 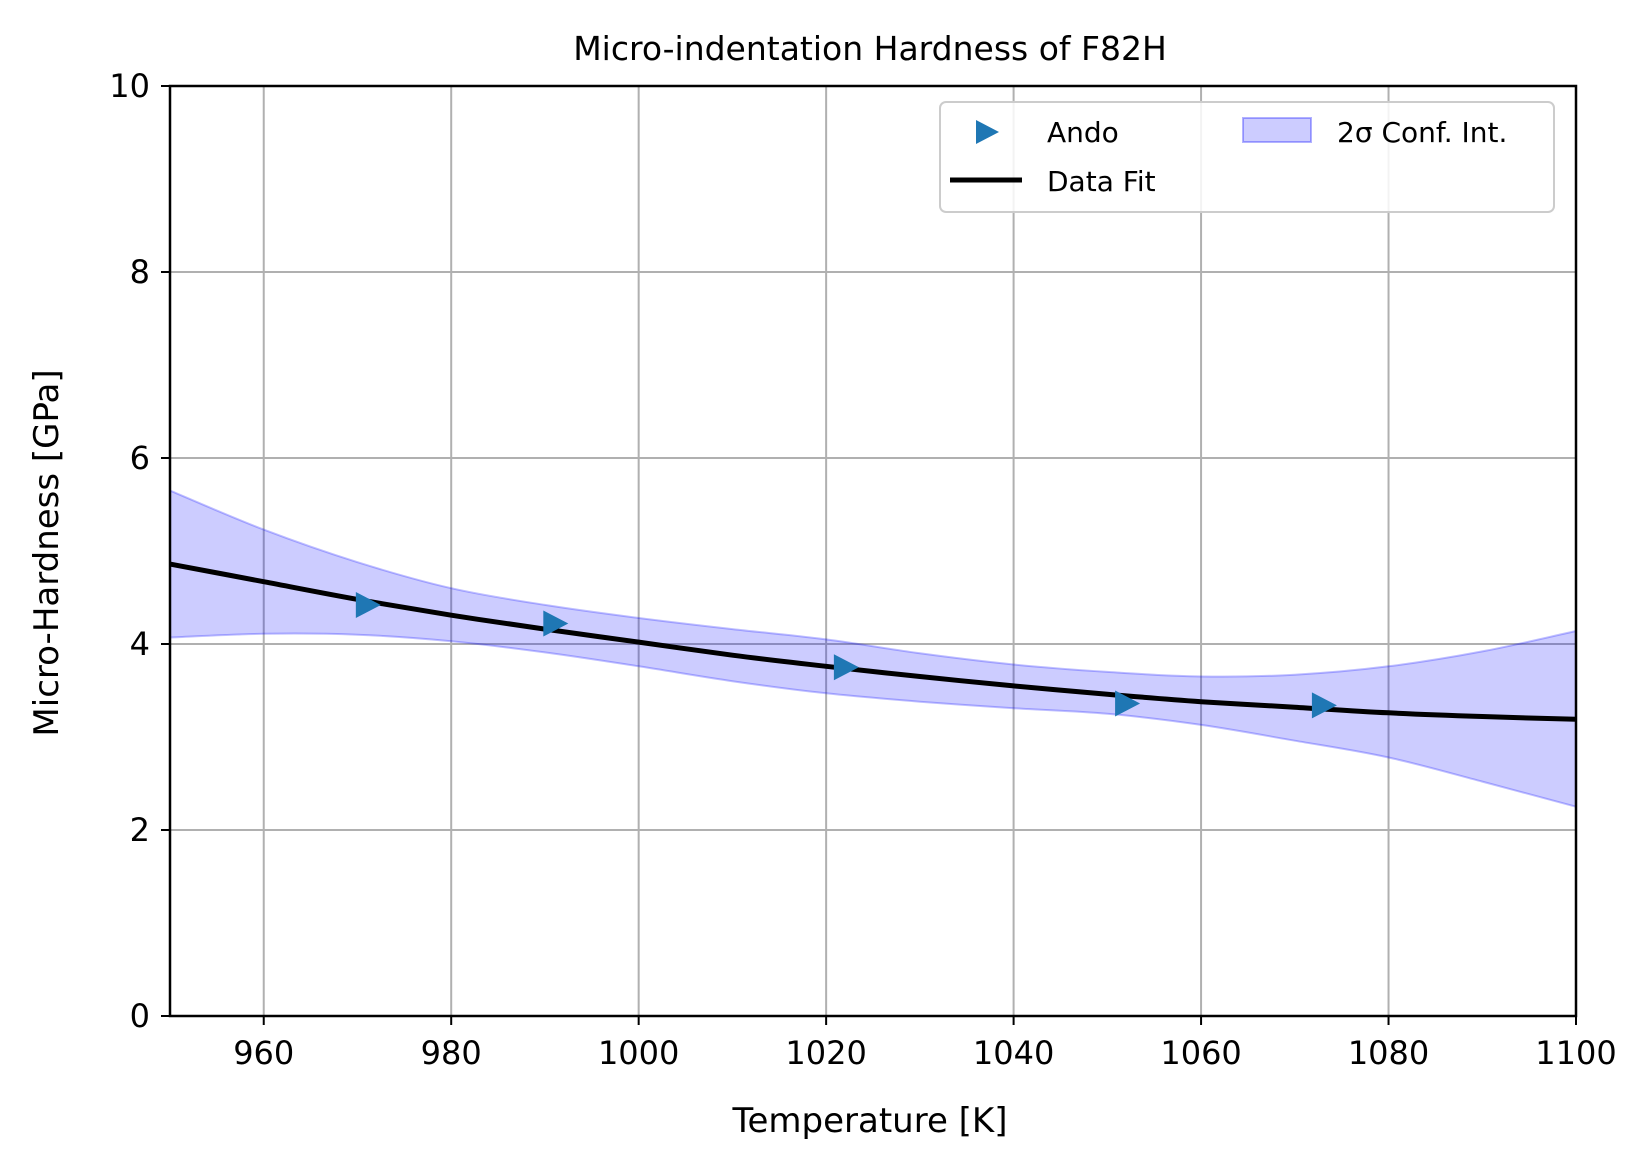 What do you see at coordinates (1013, 1053) in the screenshot?
I see `x-tick-label-4: 1040` at bounding box center [1013, 1053].